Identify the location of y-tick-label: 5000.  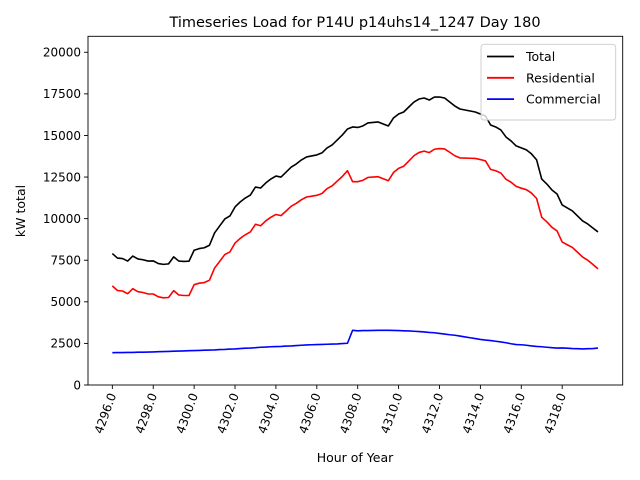
(65, 302).